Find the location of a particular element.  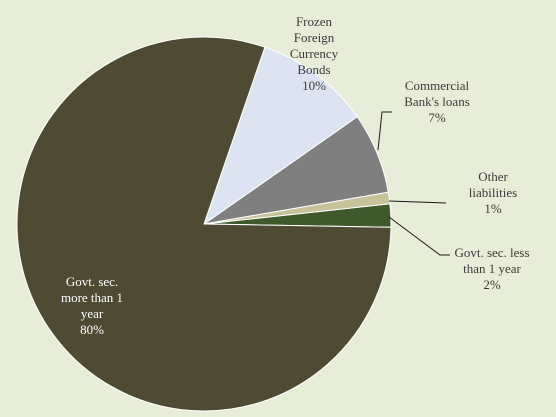

slice-category-label: Currency is located at coordinates (314, 53).